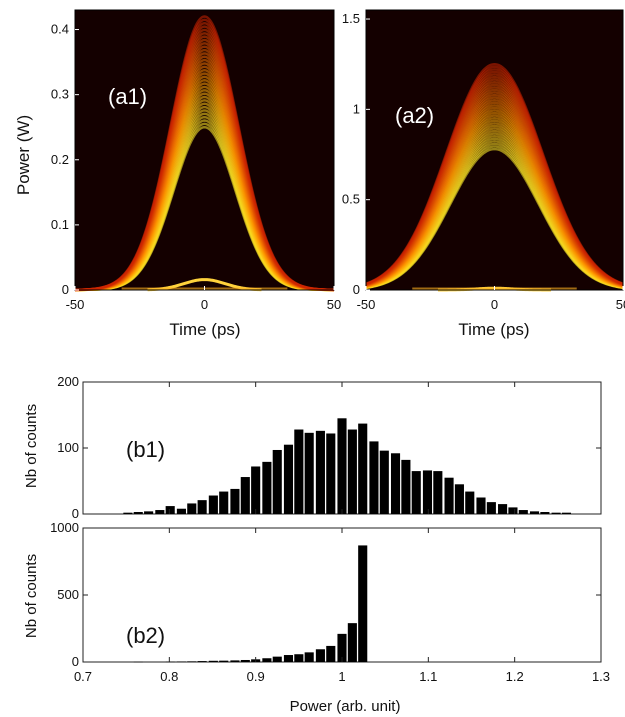 The width and height of the screenshot is (625, 717). What do you see at coordinates (428, 676) in the screenshot?
I see `x-tick-label: 1.1` at bounding box center [428, 676].